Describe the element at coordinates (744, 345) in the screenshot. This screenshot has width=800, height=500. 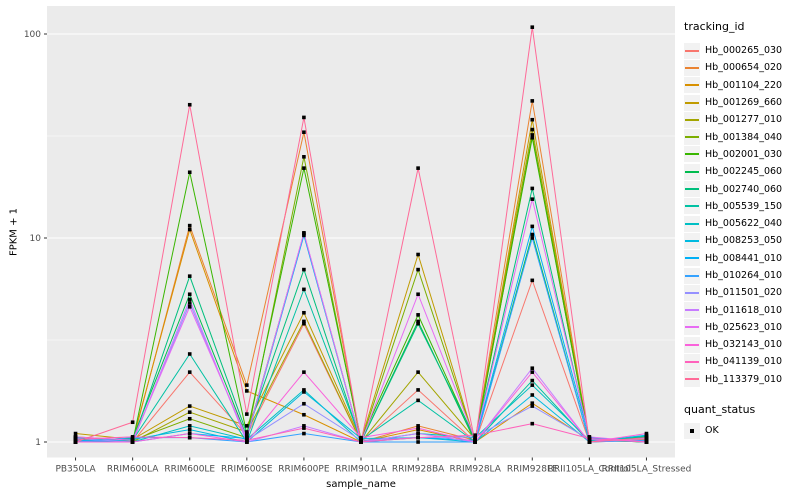
I see `legend-label: Hb_032143_010` at that location.